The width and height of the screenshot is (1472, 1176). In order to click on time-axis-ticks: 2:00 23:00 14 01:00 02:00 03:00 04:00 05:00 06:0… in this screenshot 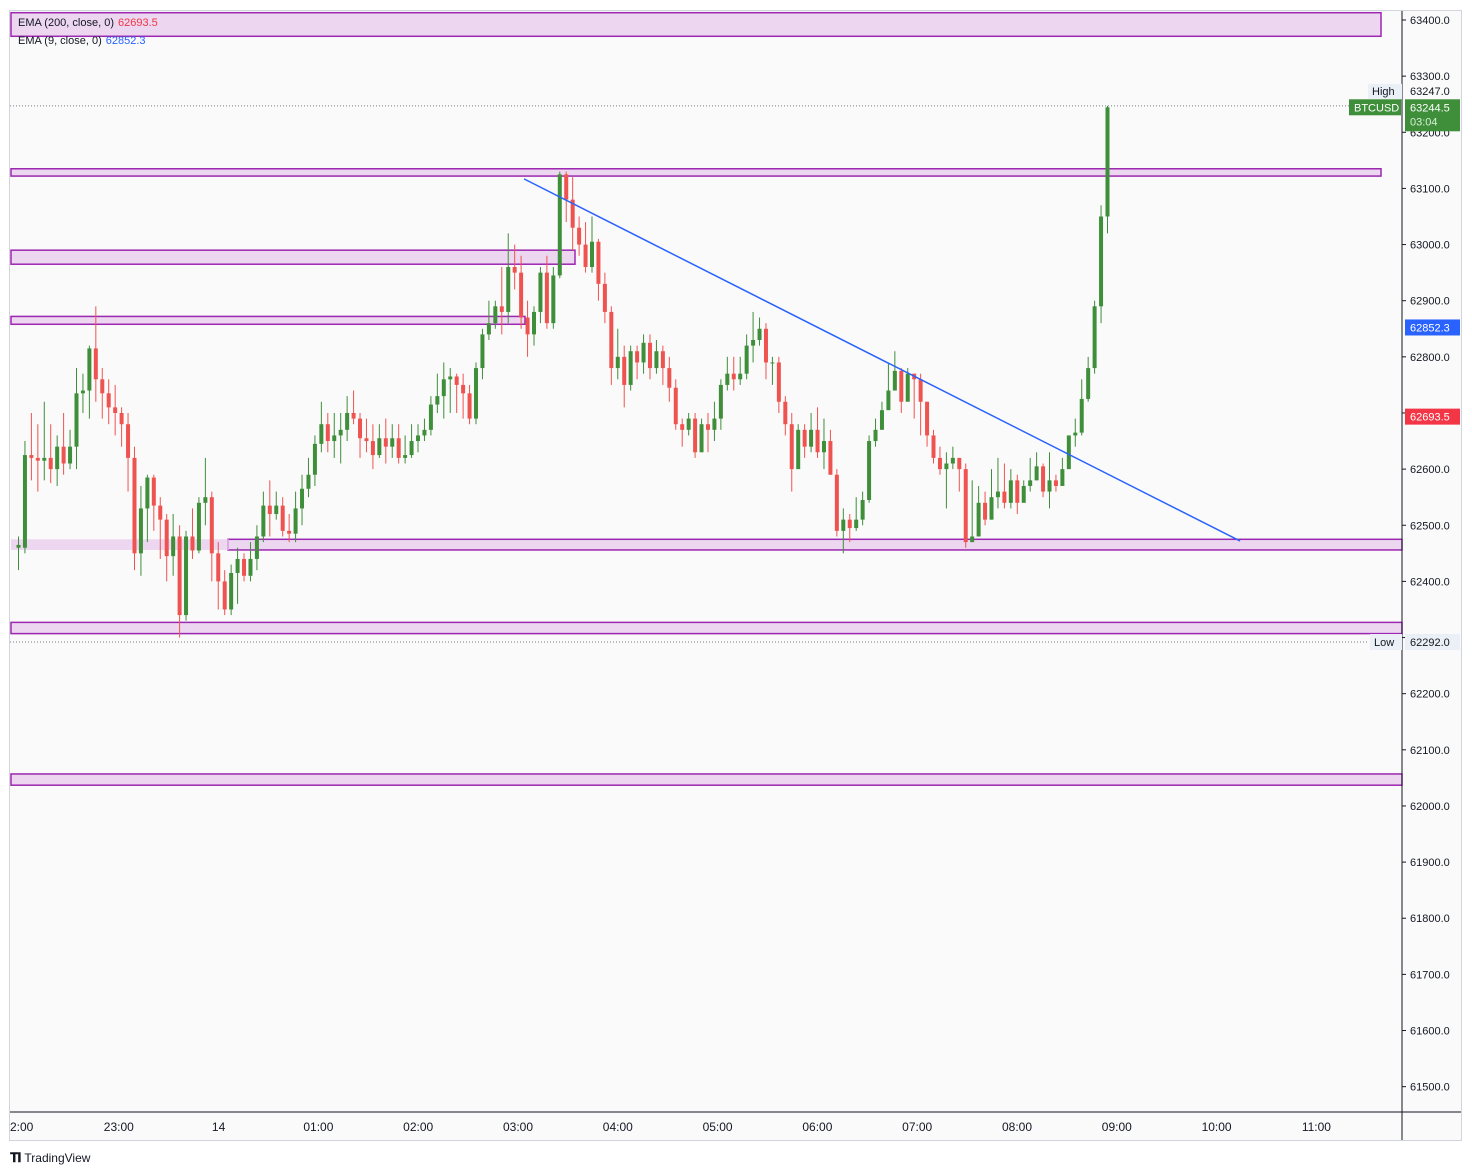, I will do `click(670, 1127)`.